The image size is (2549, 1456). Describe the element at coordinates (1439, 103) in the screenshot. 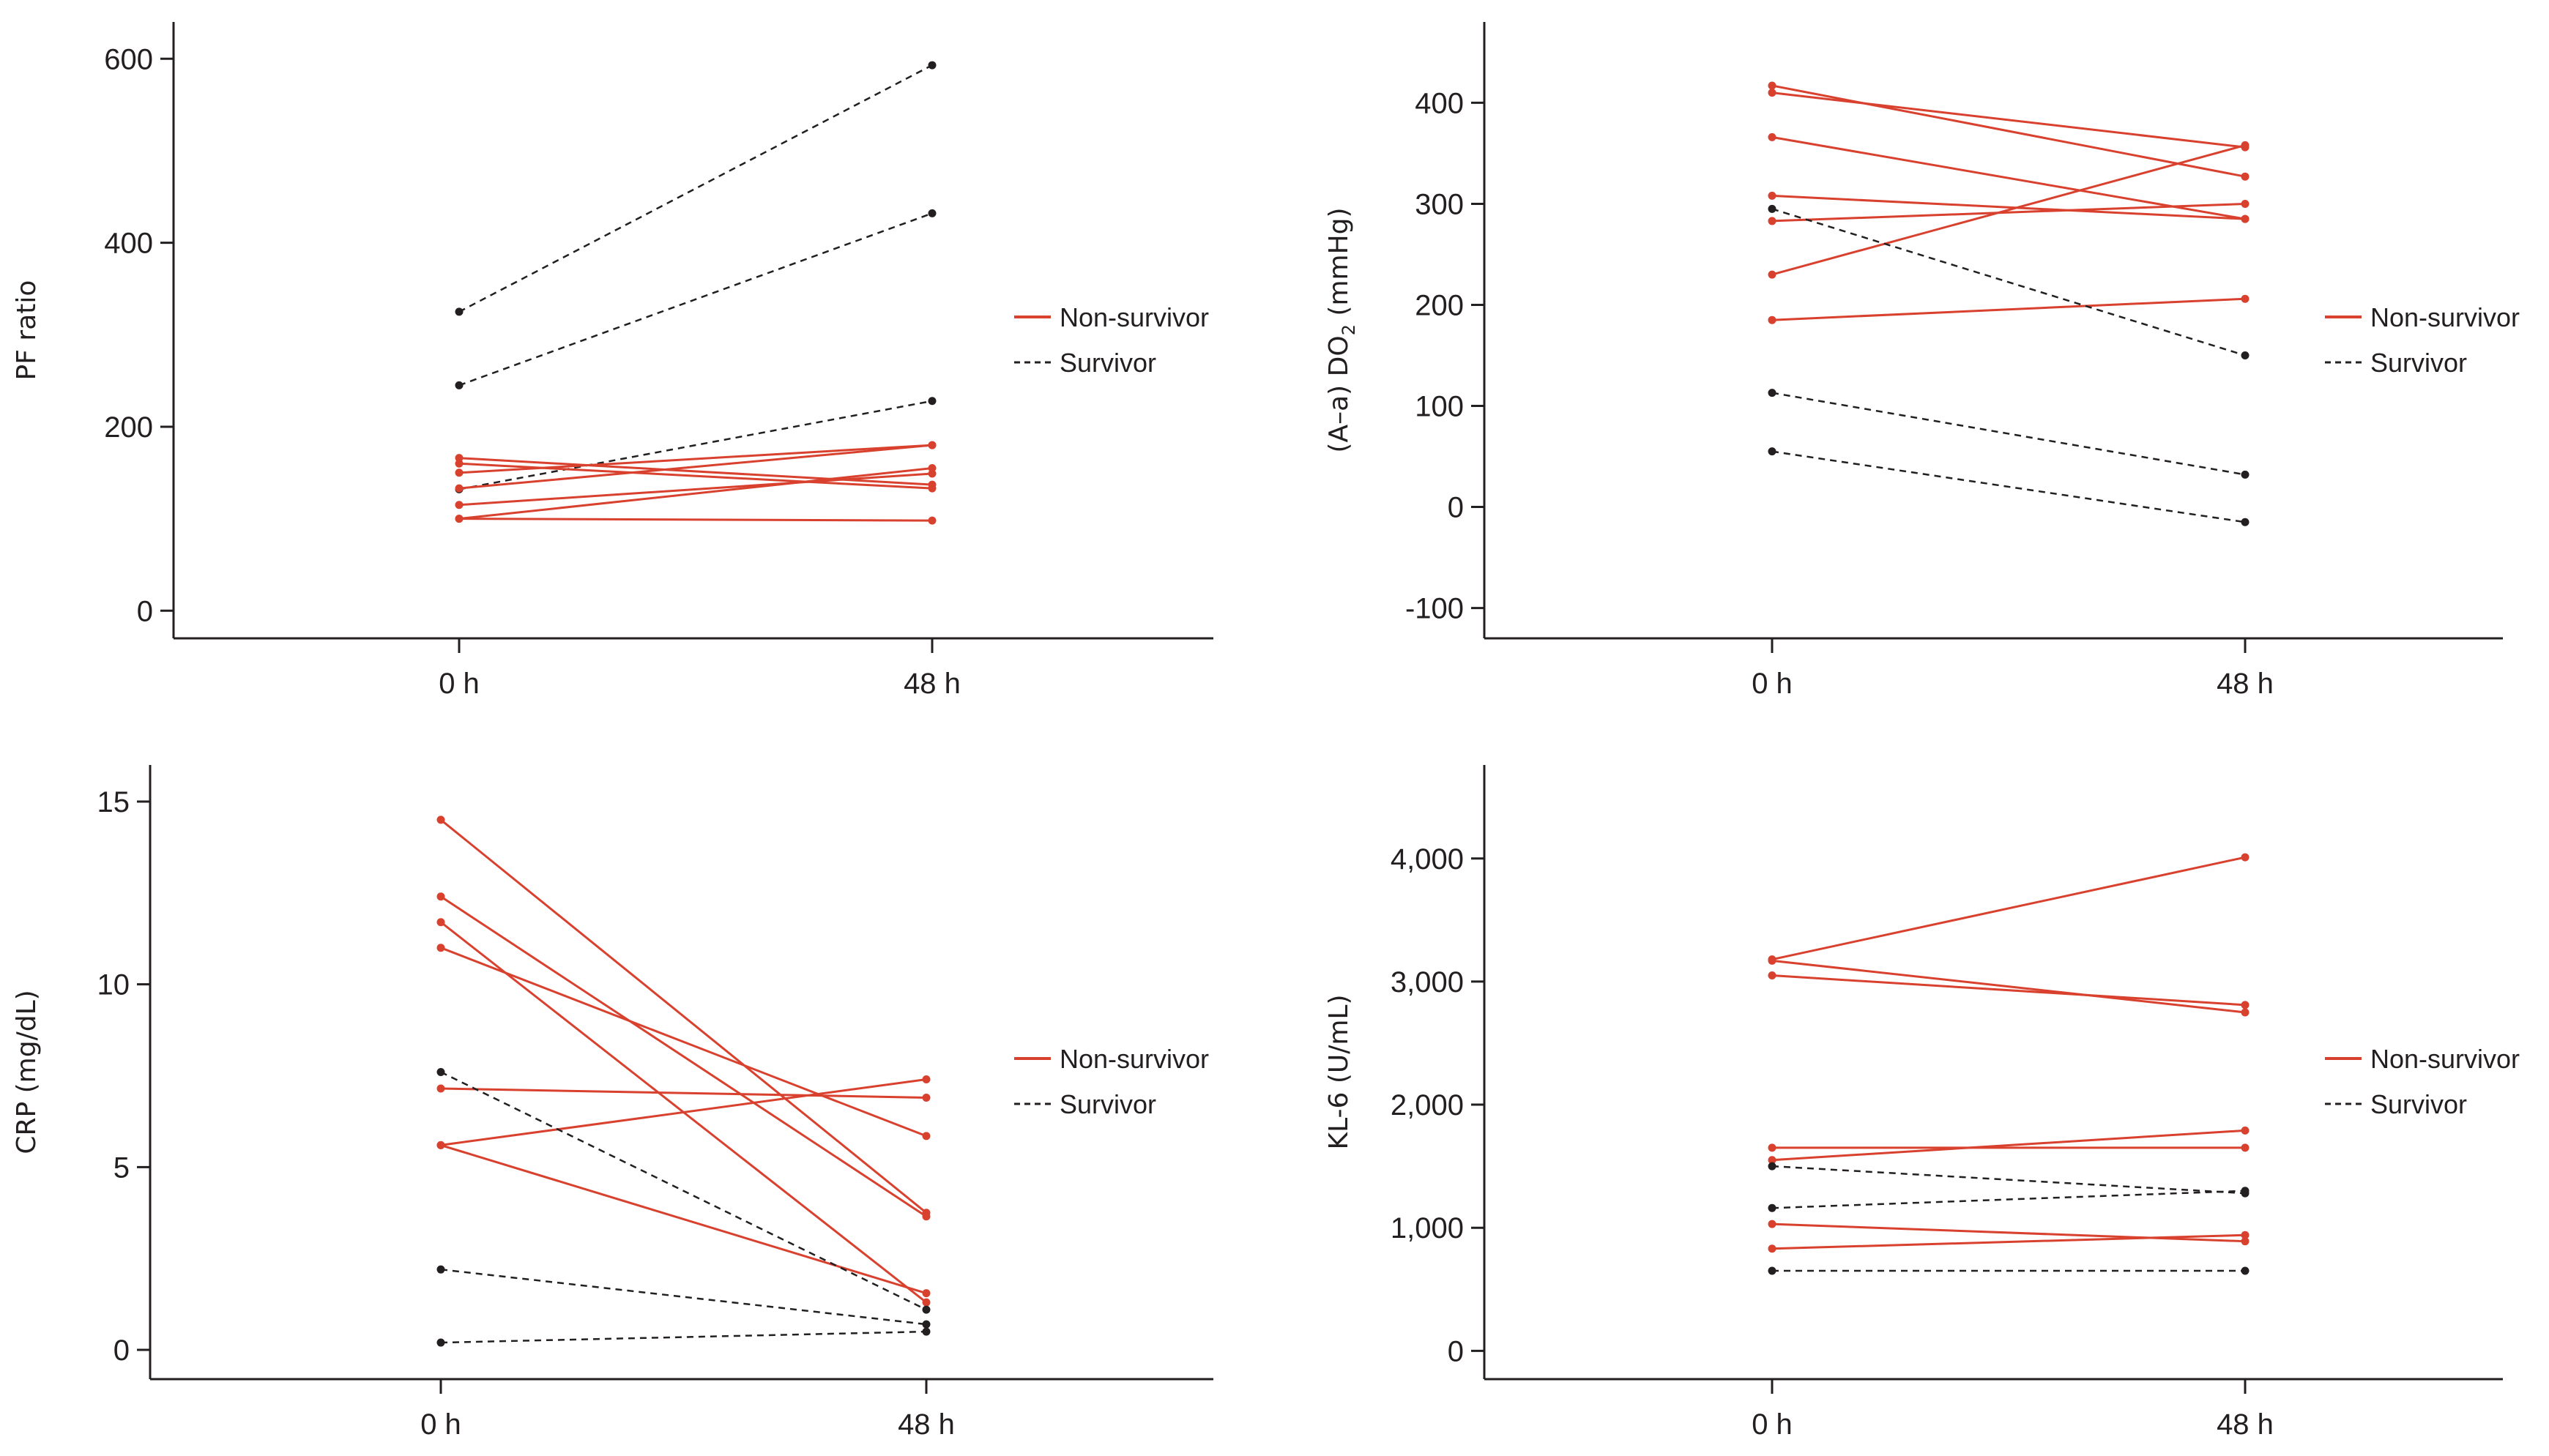

I see `y-tick-label: 400` at that location.